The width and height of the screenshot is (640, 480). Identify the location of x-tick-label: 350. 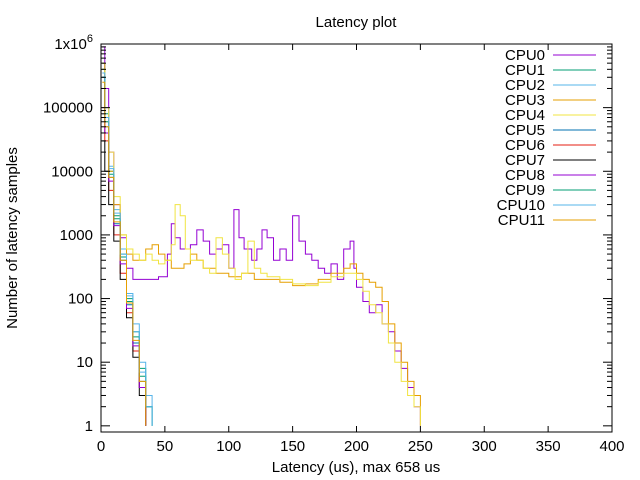
(548, 446).